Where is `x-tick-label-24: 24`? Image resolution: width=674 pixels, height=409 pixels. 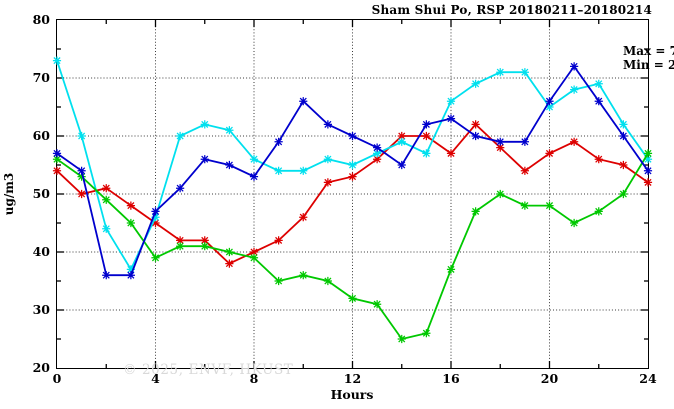
x-tick-label-24: 24 is located at coordinates (648, 378).